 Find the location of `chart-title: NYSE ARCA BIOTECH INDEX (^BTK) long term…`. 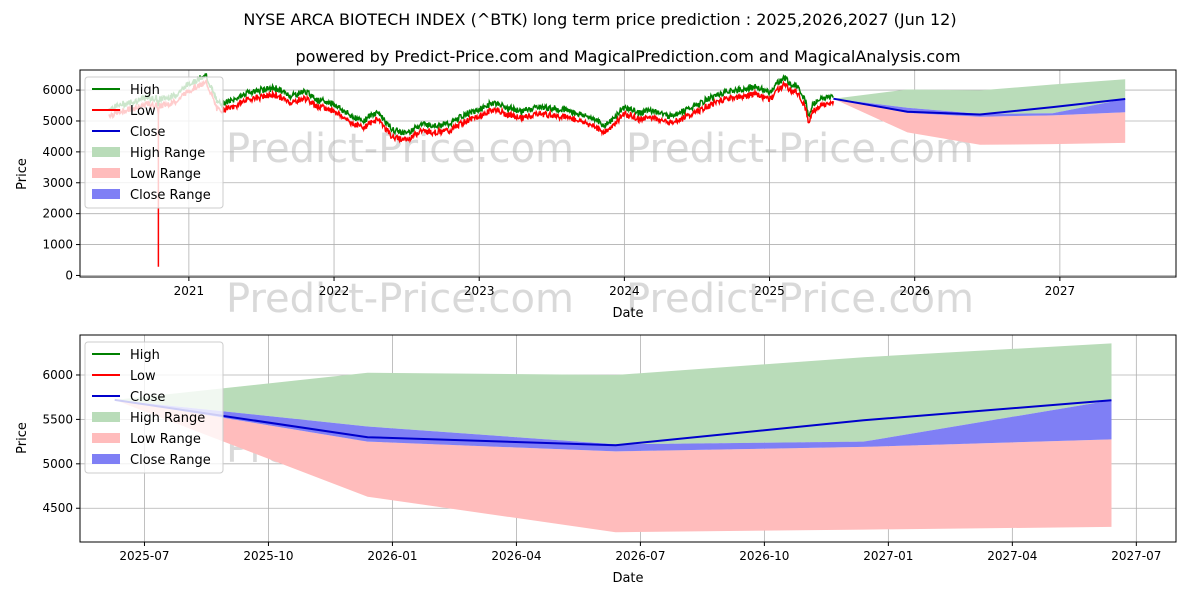

chart-title: NYSE ARCA BIOTECH INDEX (^BTK) long term… is located at coordinates (599, 19).